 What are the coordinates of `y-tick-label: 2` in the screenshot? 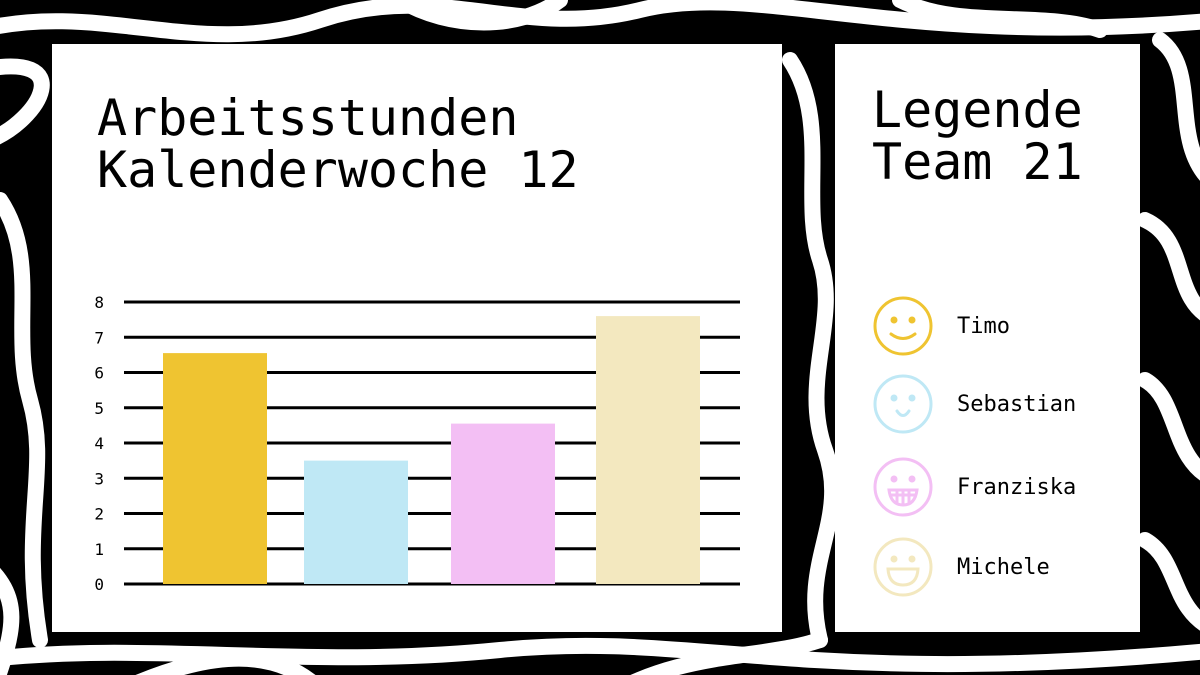 It's located at (99, 514).